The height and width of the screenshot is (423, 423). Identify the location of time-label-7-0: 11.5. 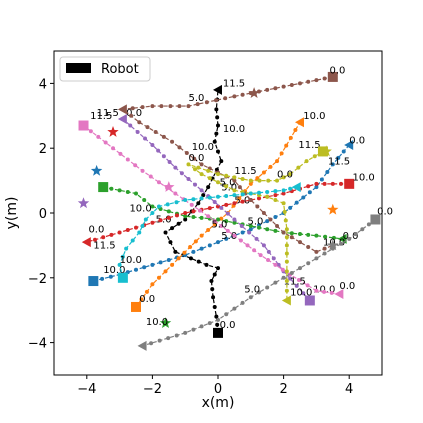
(101, 116).